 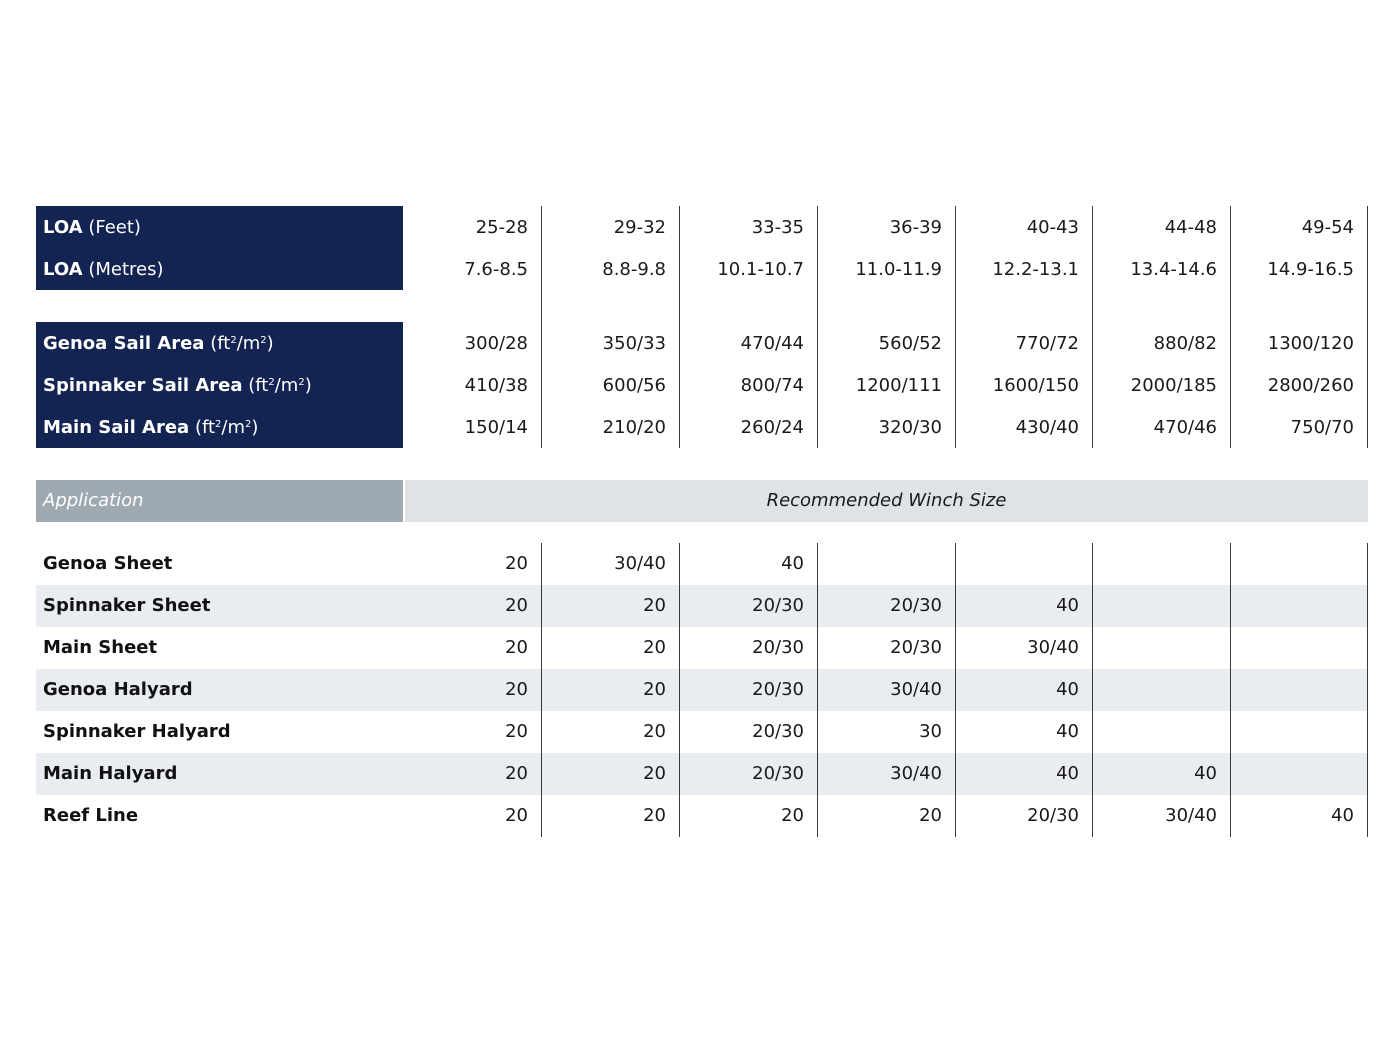 I want to click on sail-area-cell: 770/72, so click(x=1047, y=343).